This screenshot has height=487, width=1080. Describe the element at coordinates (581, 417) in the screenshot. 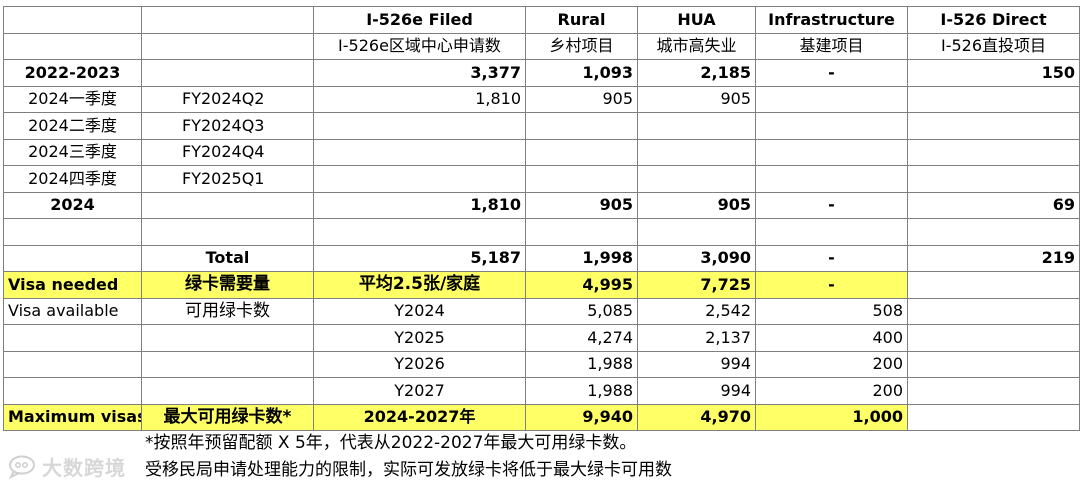

I see `cell-rural: 9,940` at that location.